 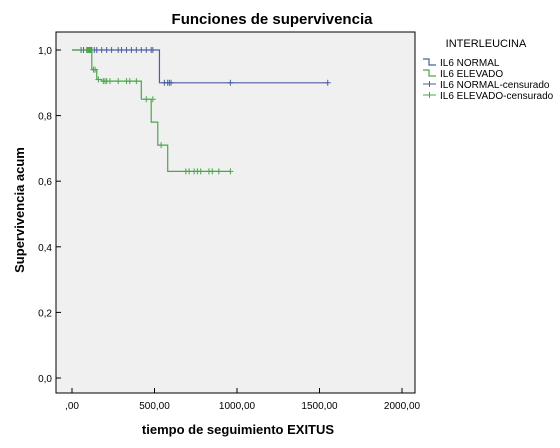 I want to click on x-tick-label: ,00, so click(x=72, y=406).